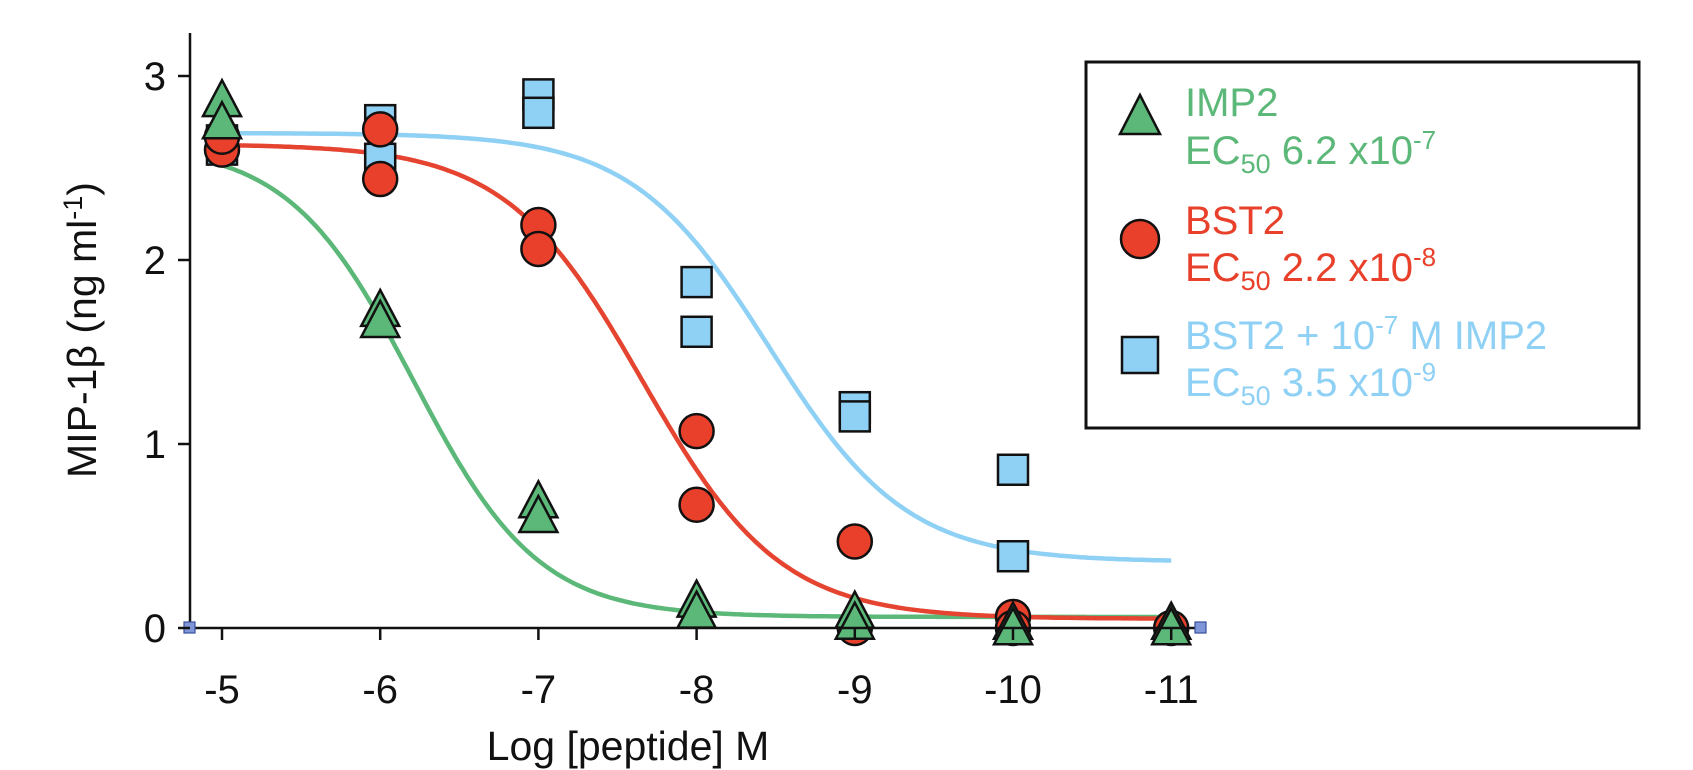 The width and height of the screenshot is (1693, 770). Describe the element at coordinates (1231, 103) in the screenshot. I see `legend-item-imp2-name: IMP2` at that location.